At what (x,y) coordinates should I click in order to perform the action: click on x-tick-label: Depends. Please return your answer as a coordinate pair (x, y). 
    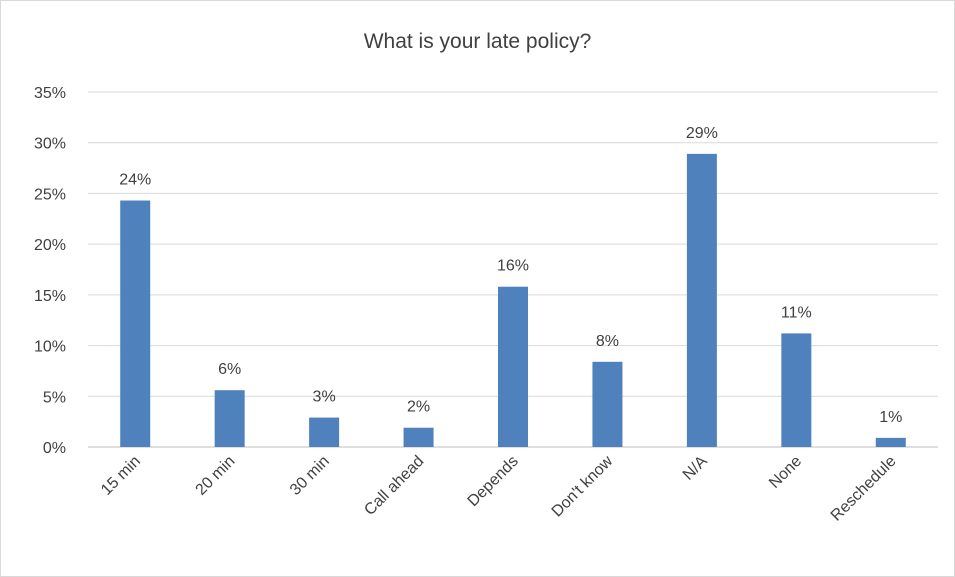
    Looking at the image, I should click on (493, 481).